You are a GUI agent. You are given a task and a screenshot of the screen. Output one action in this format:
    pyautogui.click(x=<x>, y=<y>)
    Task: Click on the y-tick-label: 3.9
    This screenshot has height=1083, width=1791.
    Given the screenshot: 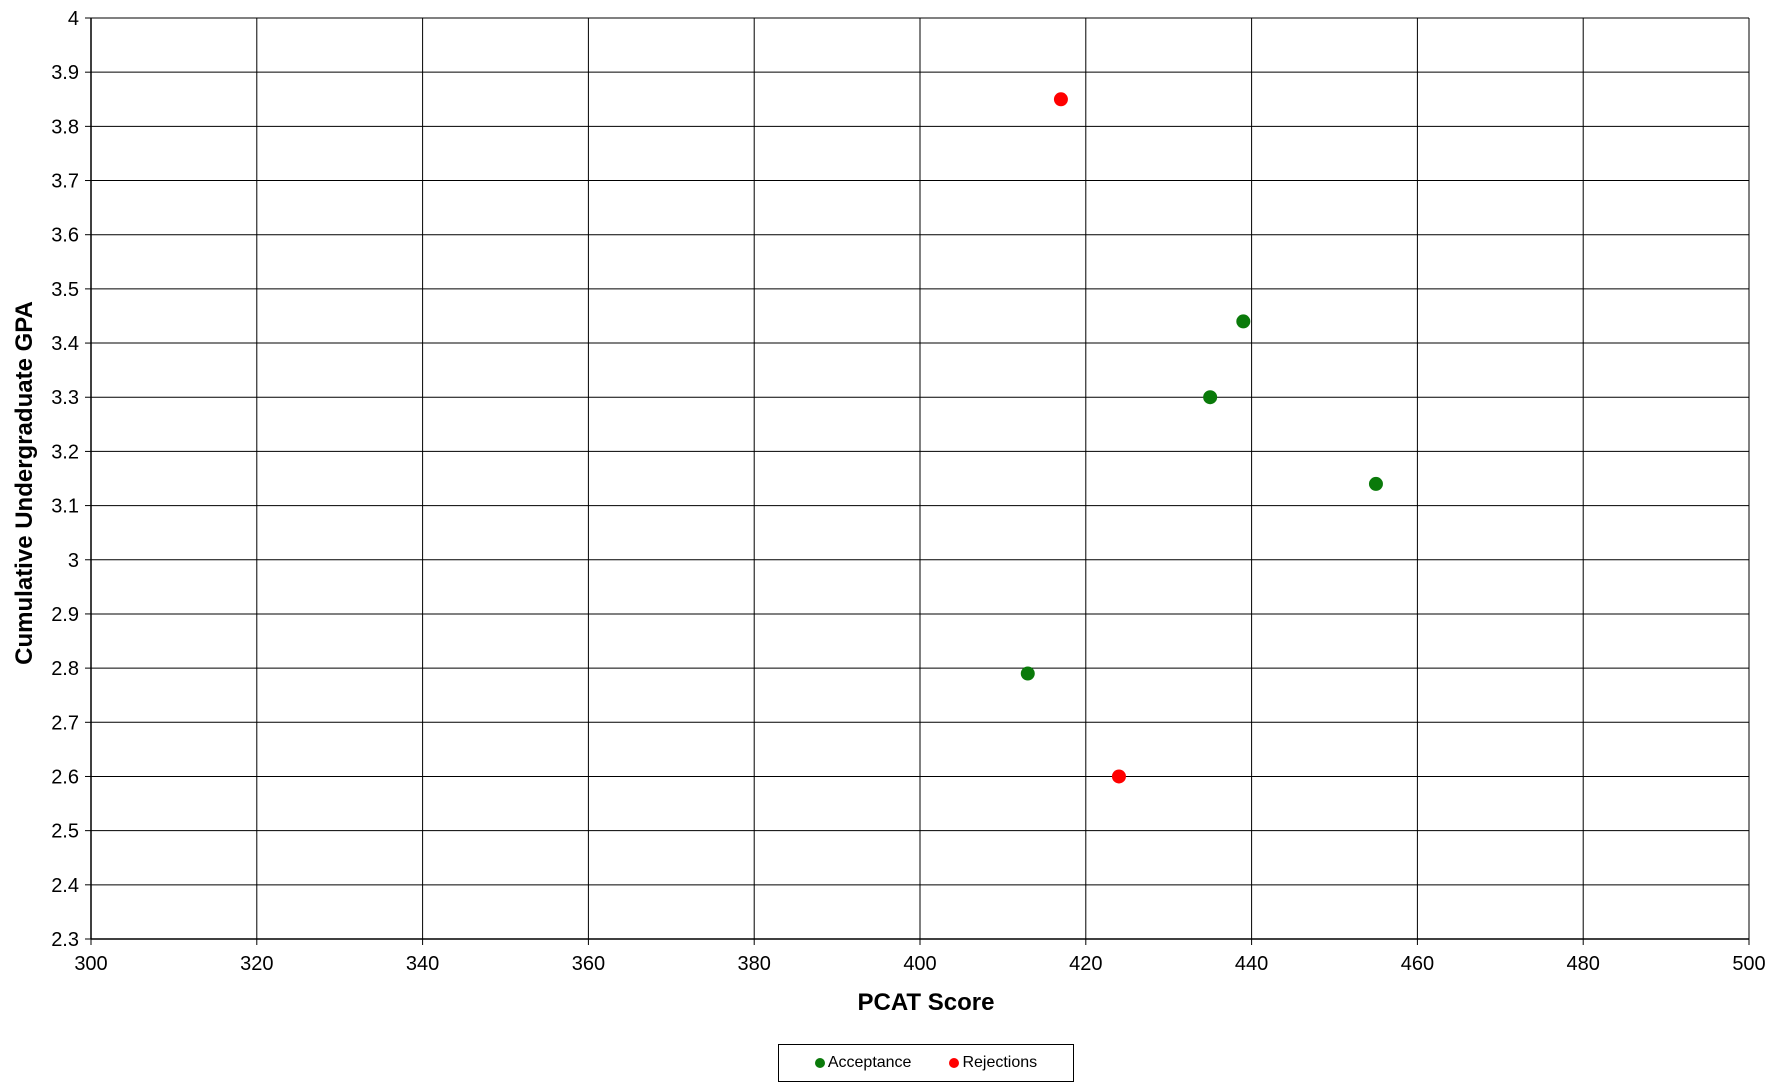 What is the action you would take?
    pyautogui.click(x=65, y=73)
    